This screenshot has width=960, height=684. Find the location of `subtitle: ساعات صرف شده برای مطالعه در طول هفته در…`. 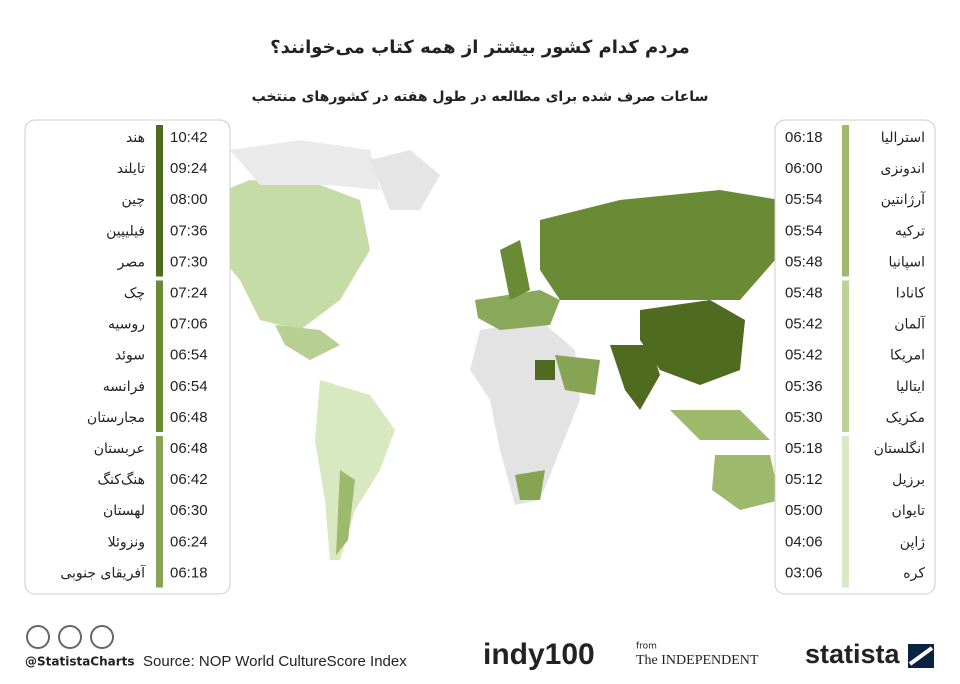

subtitle: ساعات صرف شده برای مطالعه در طول هفته در… is located at coordinates (480, 97).